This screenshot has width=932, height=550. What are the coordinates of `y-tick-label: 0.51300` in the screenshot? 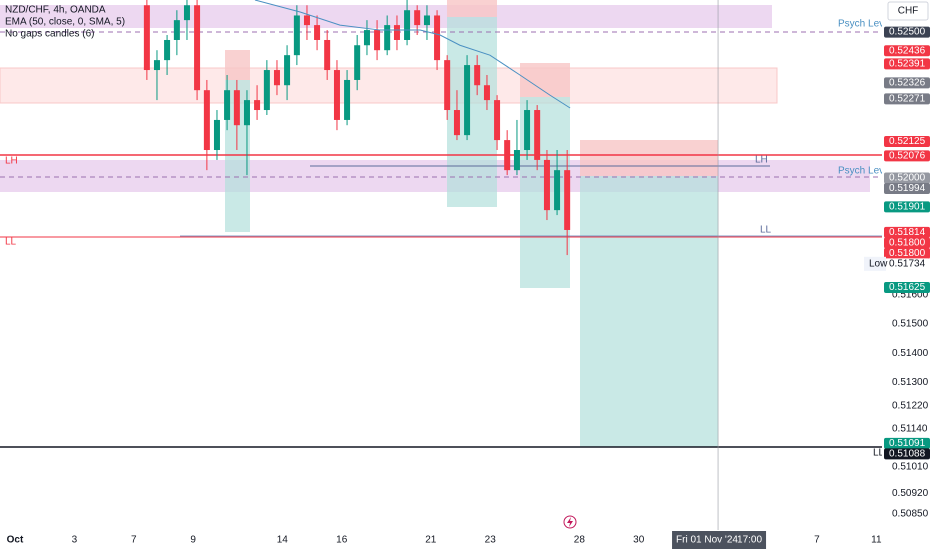 It's located at (910, 382).